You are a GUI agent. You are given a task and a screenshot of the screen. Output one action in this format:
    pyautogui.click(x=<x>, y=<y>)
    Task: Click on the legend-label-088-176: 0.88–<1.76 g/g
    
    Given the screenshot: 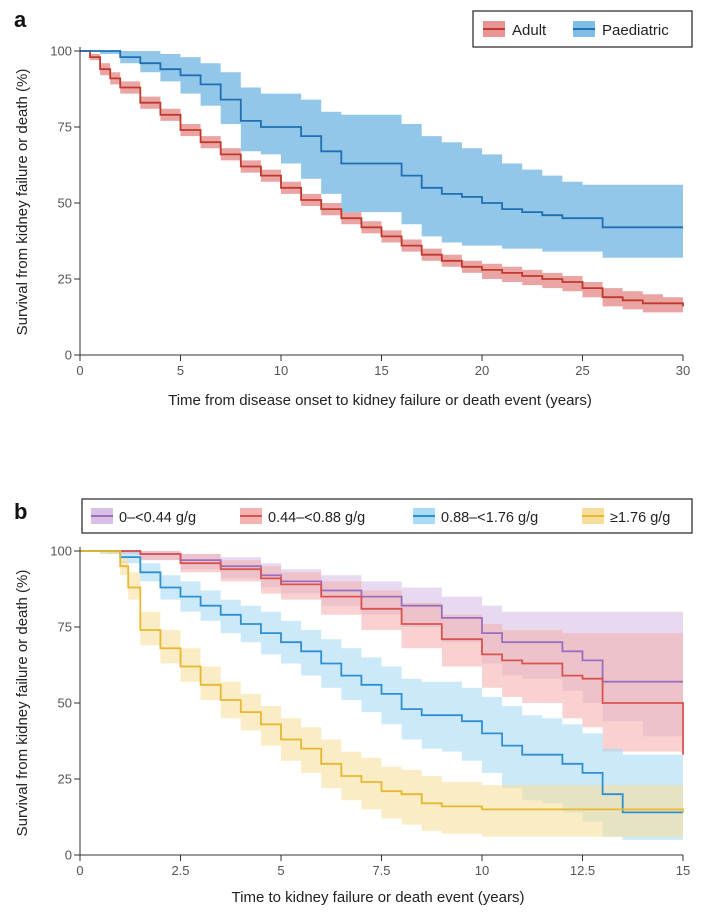 What is the action you would take?
    pyautogui.click(x=489, y=518)
    